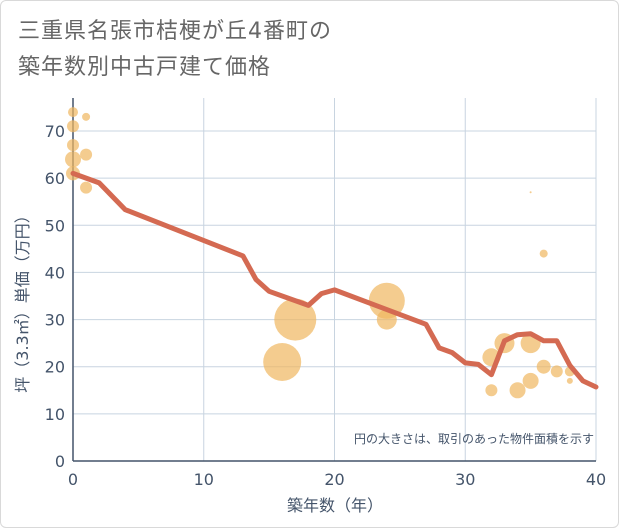 The image size is (621, 530). What do you see at coordinates (145, 67) in the screenshot?
I see `chart-title-line-2: 築年数別中古戸建て価格` at bounding box center [145, 67].